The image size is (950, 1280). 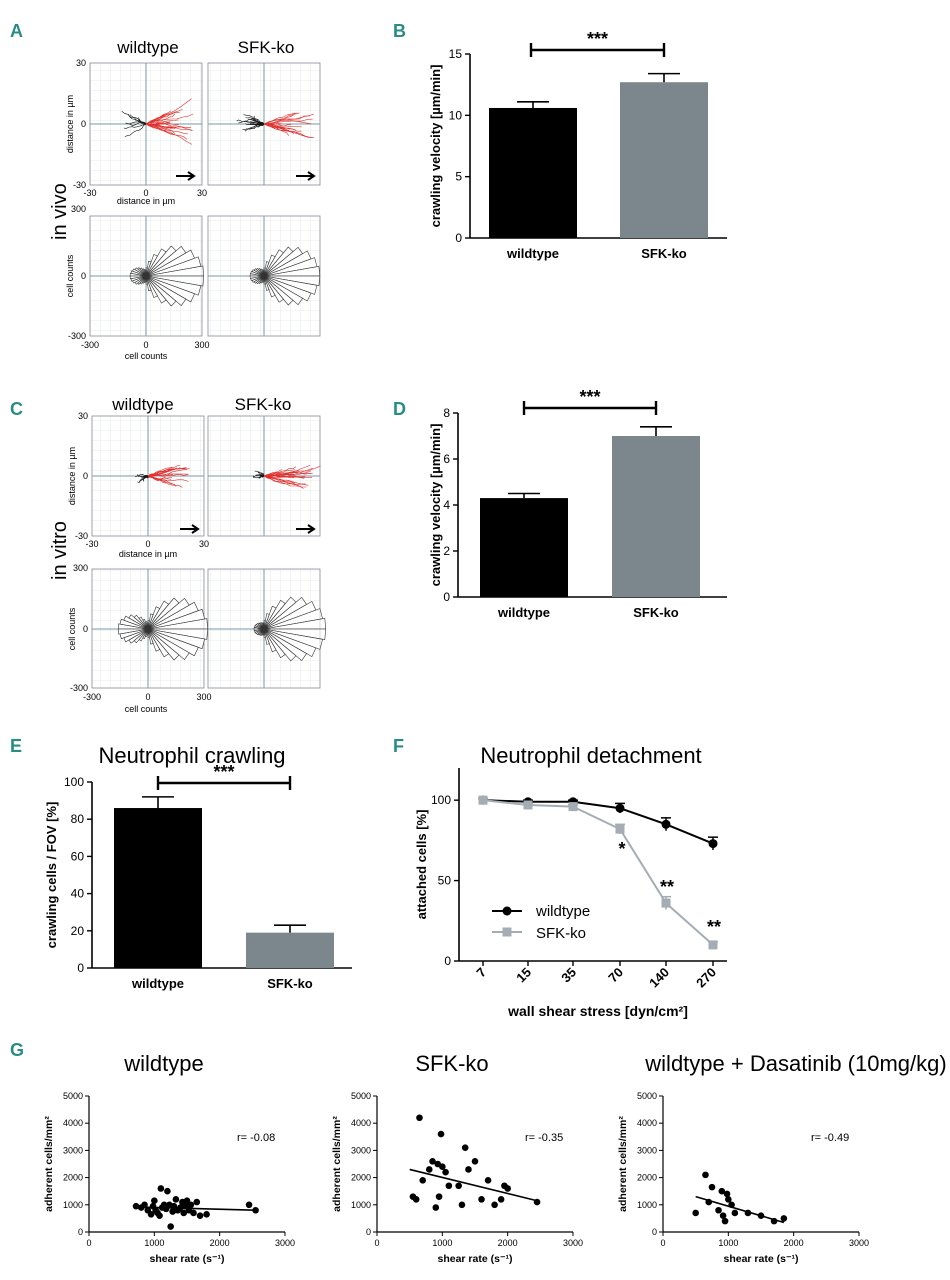 What do you see at coordinates (147, 697) in the screenshot?
I see `tick-c-rose-xmid: 0` at bounding box center [147, 697].